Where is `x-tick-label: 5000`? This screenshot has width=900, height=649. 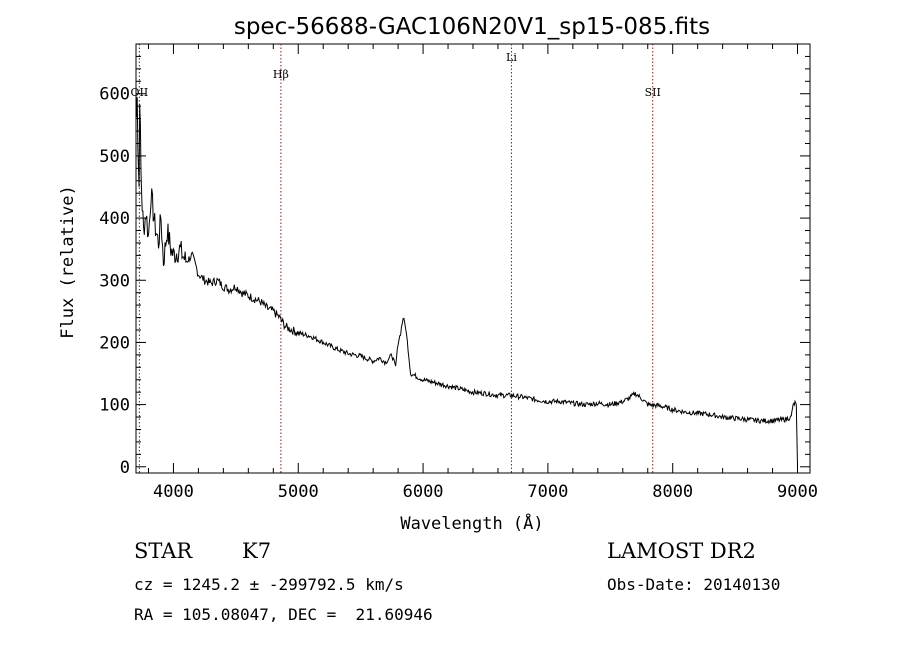 x-tick-label: 5000 is located at coordinates (298, 492).